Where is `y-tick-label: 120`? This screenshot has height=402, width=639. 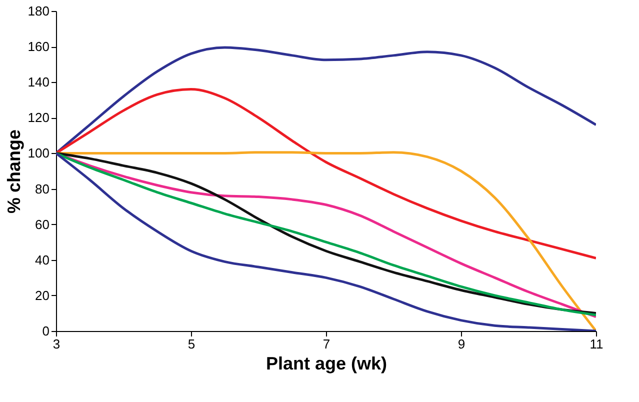 y-tick-label: 120 is located at coordinates (39, 118).